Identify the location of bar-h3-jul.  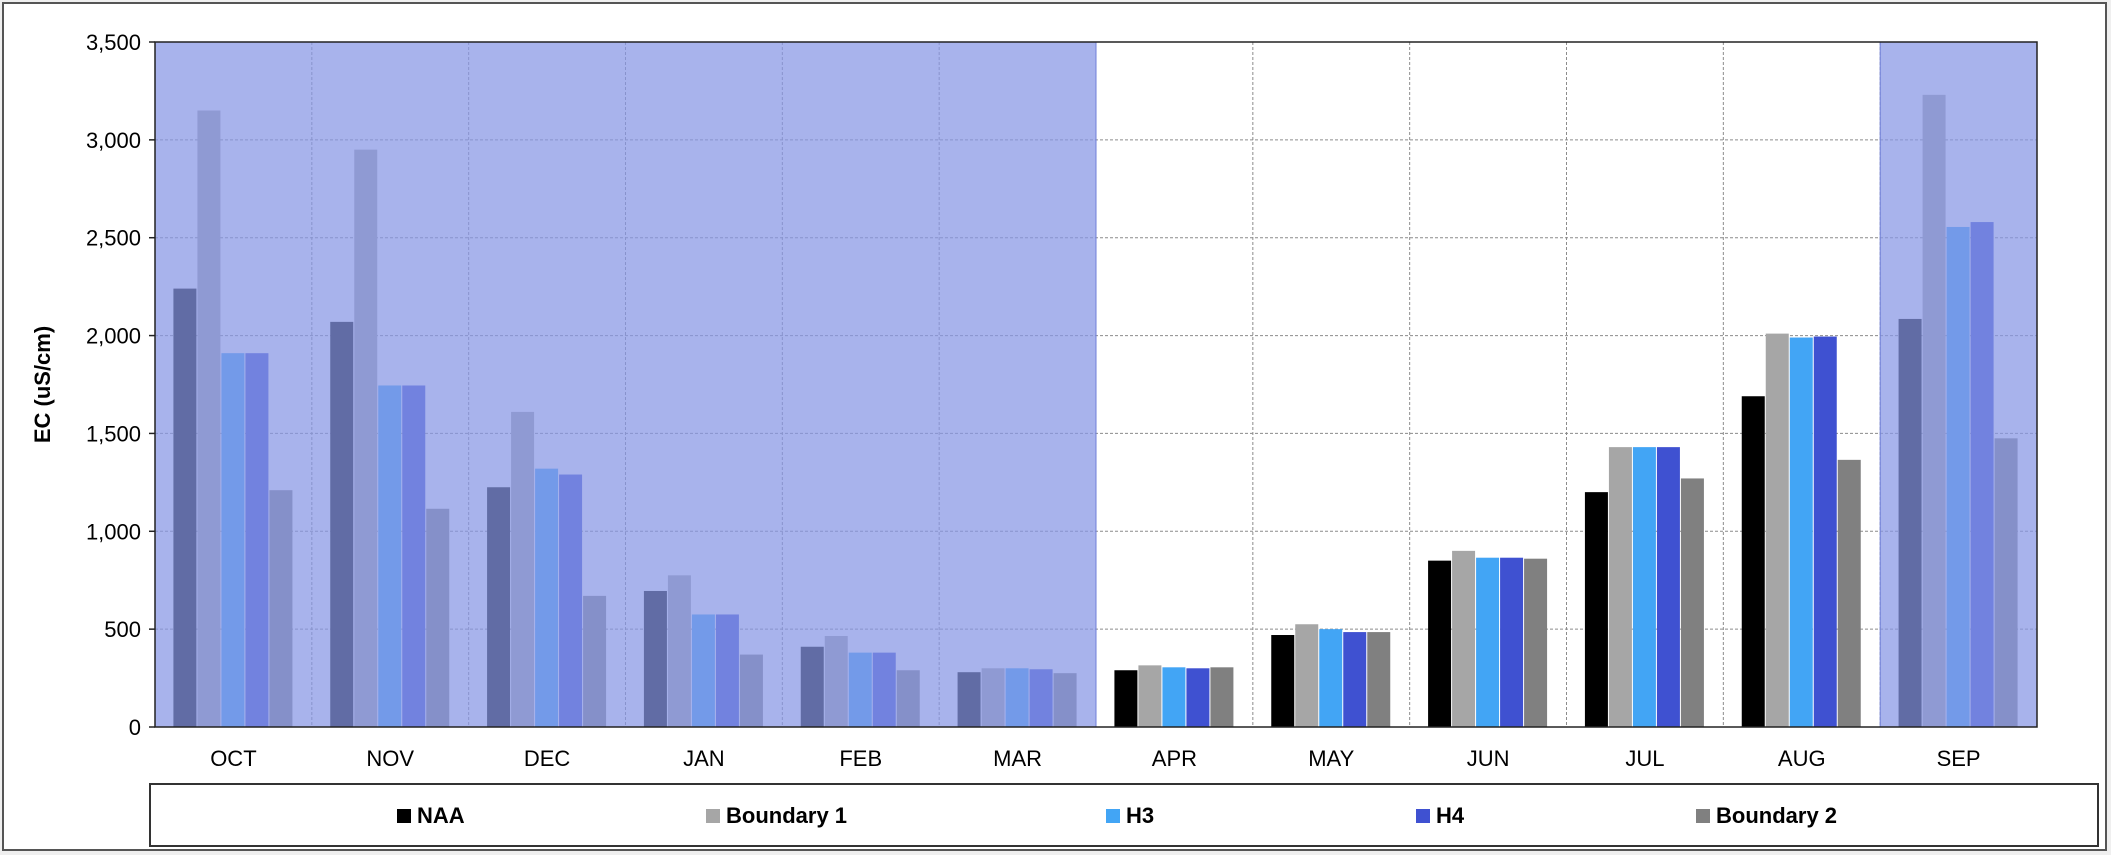
(1644, 587).